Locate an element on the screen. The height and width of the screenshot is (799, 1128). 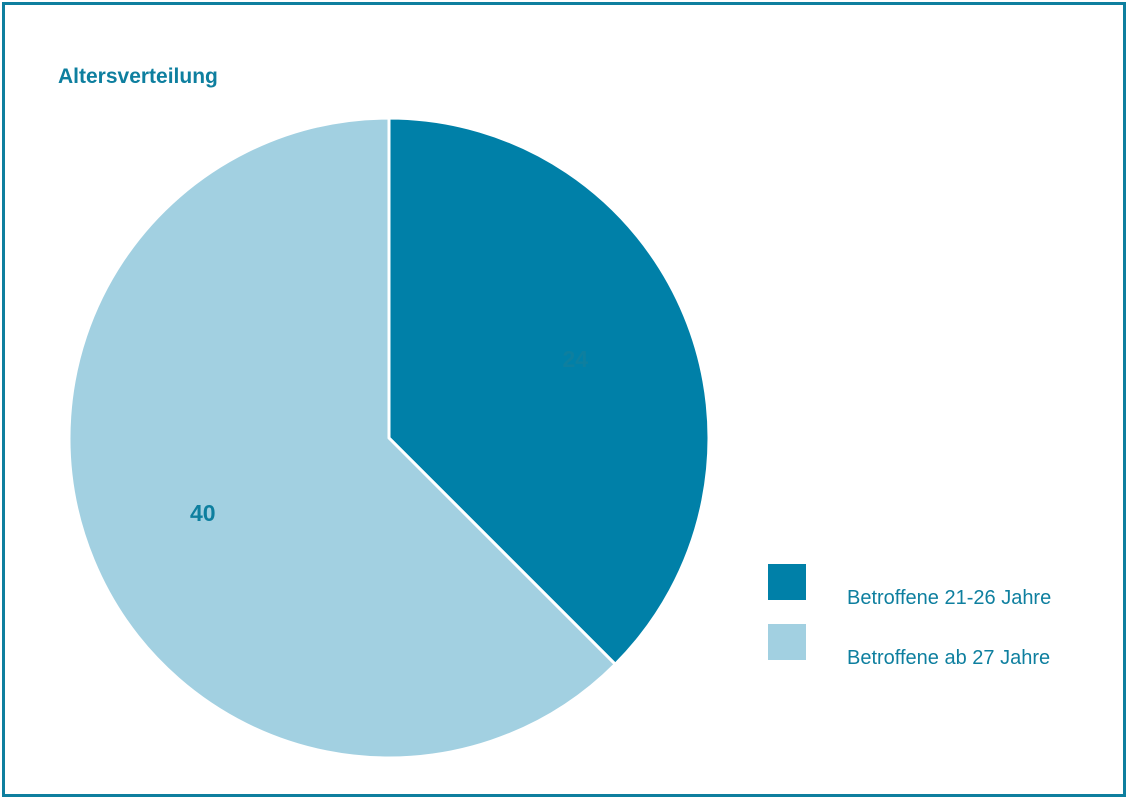
data-label-ab-27: 40 is located at coordinates (203, 513).